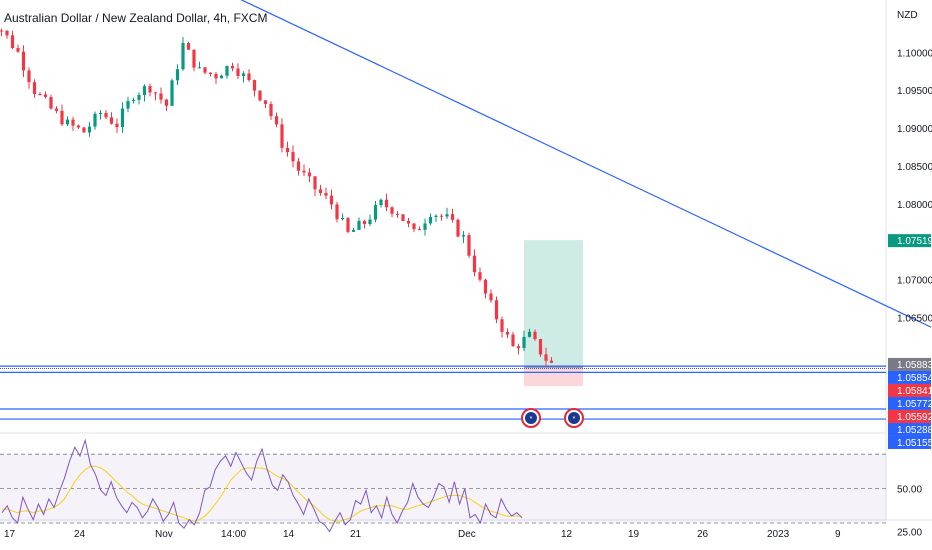 This screenshot has height=550, width=932. What do you see at coordinates (552, 418) in the screenshot?
I see `event-markers: * *` at bounding box center [552, 418].